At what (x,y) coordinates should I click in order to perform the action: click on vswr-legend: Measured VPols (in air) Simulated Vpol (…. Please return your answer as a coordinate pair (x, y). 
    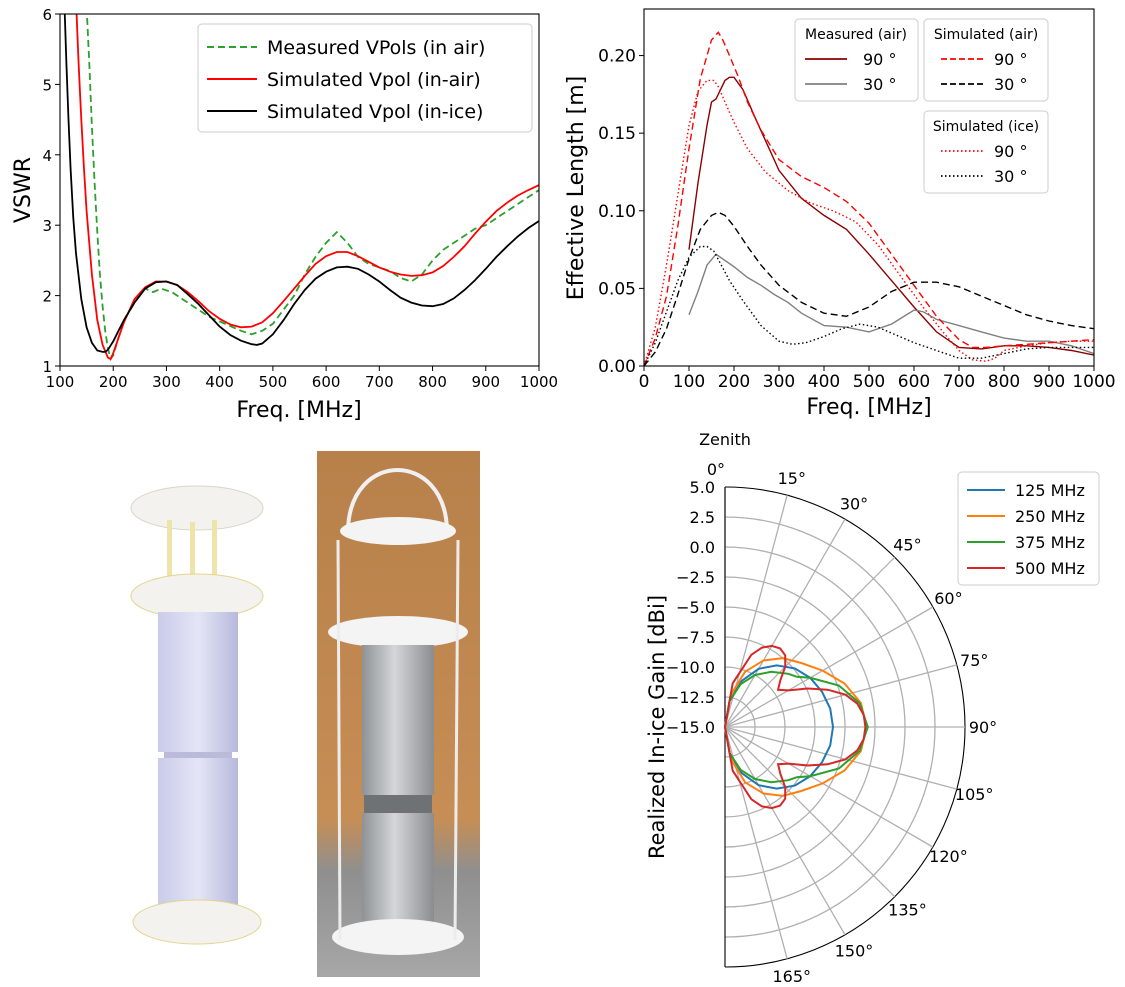
    Looking at the image, I should click on (365, 78).